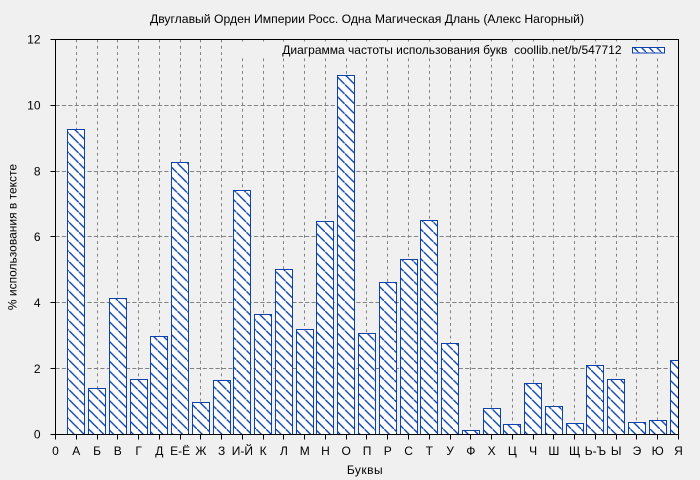  Describe the element at coordinates (678, 451) in the screenshot. I see `svg-text: Я` at that location.